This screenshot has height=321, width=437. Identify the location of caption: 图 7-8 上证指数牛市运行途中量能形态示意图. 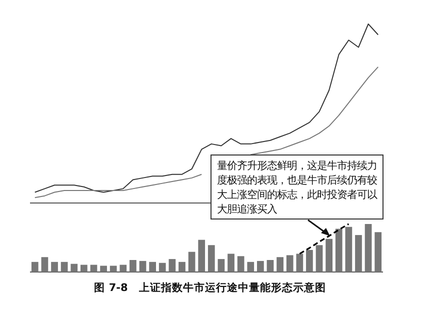
(210, 287).